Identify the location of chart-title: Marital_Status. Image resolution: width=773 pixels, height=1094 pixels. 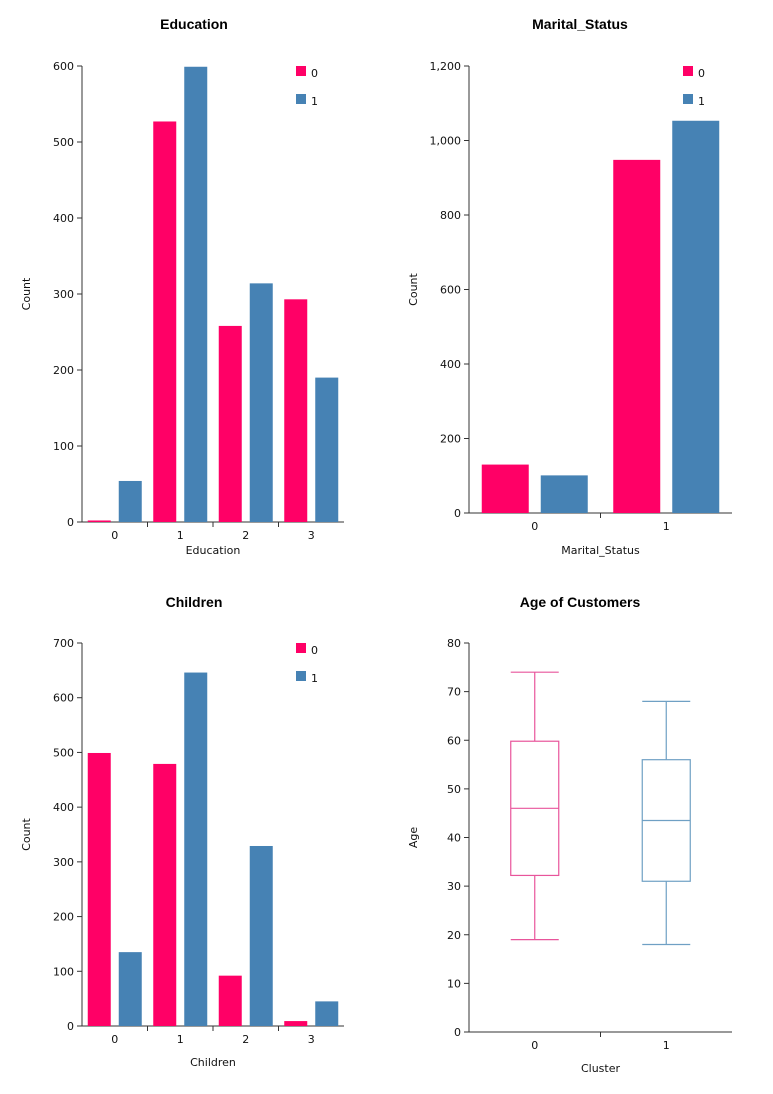
(580, 24).